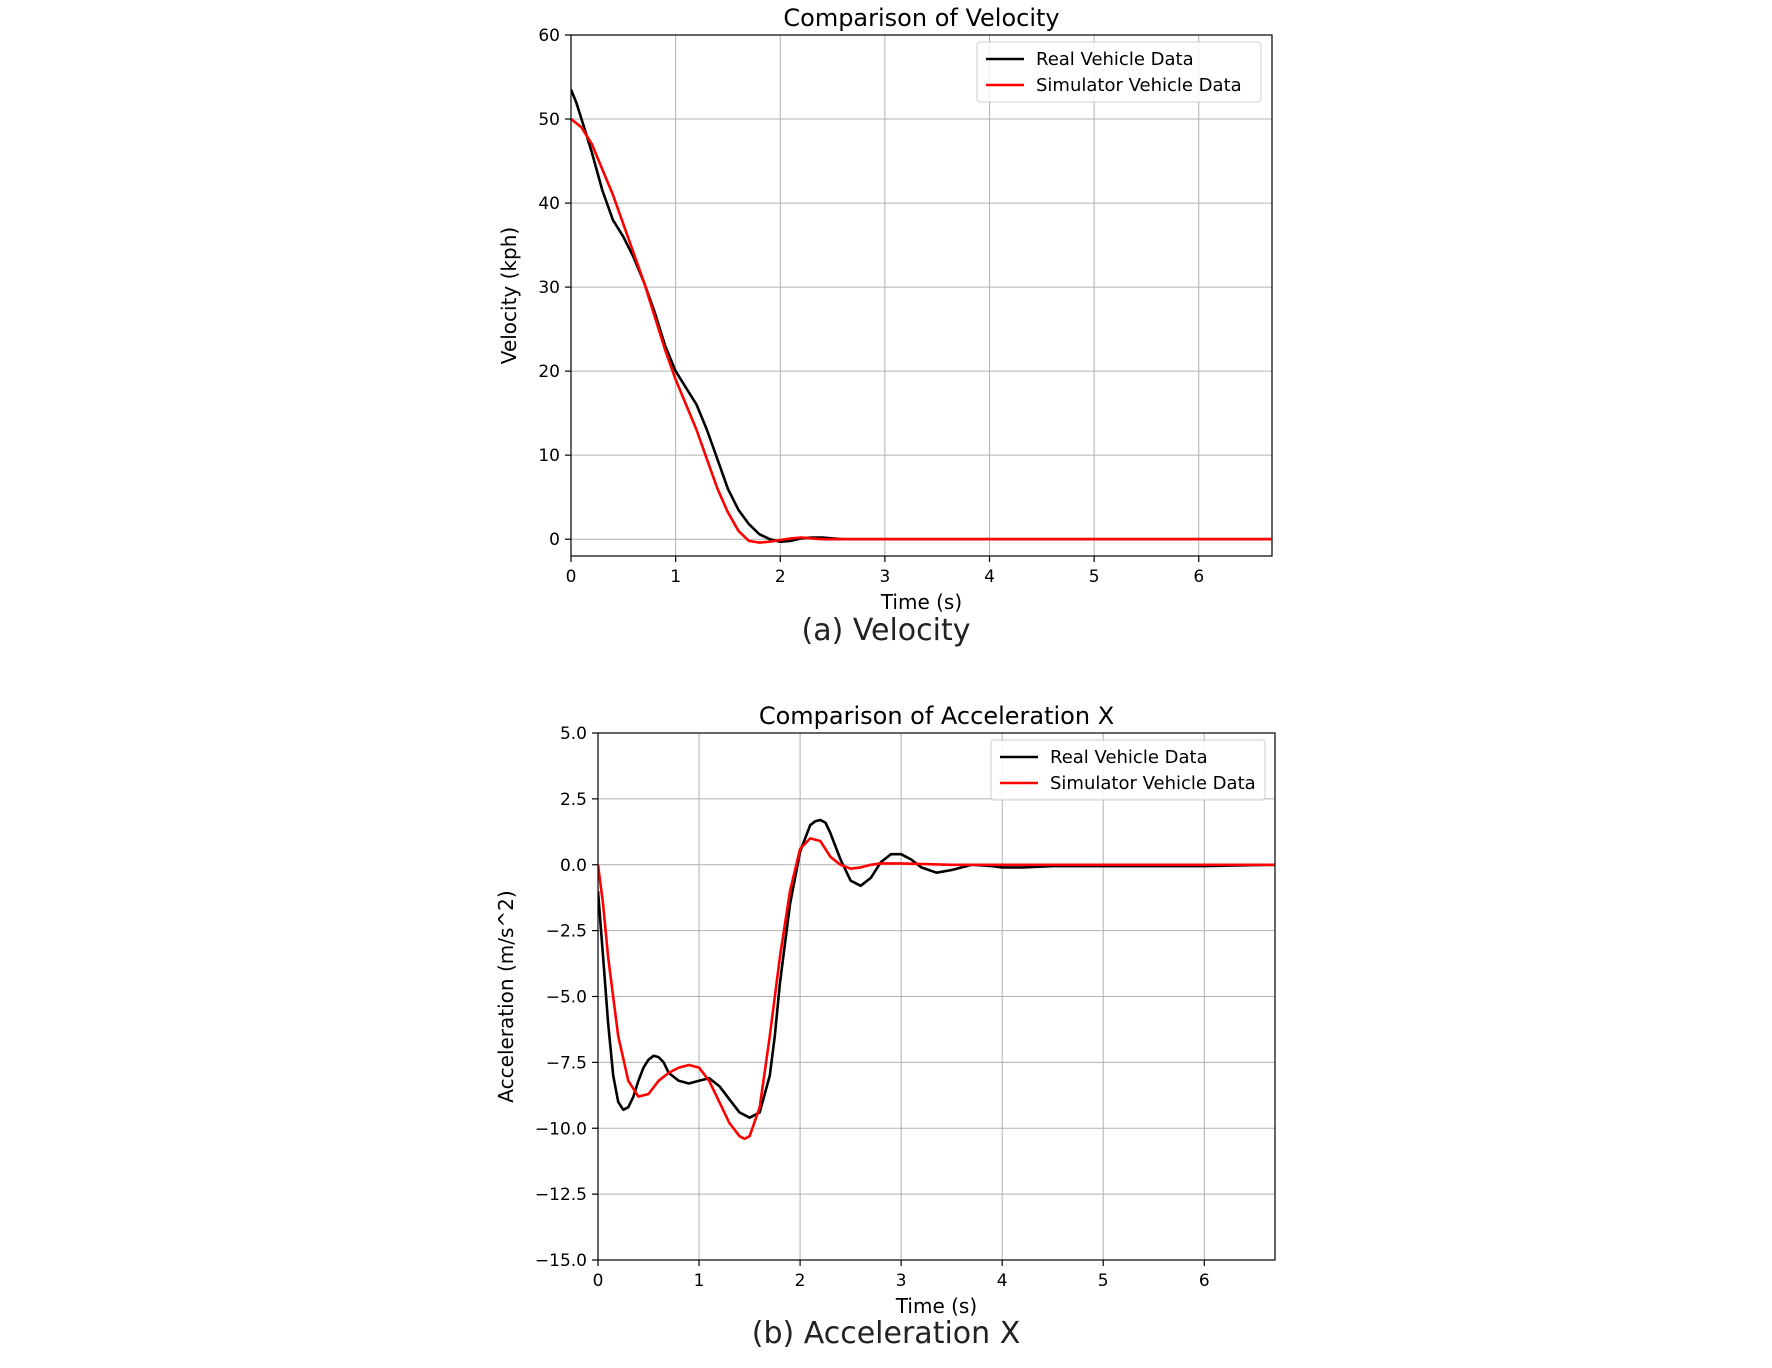 This screenshot has width=1772, height=1368. Describe the element at coordinates (884, 577) in the screenshot. I see `velocity-xtick-label-3: 3` at that location.